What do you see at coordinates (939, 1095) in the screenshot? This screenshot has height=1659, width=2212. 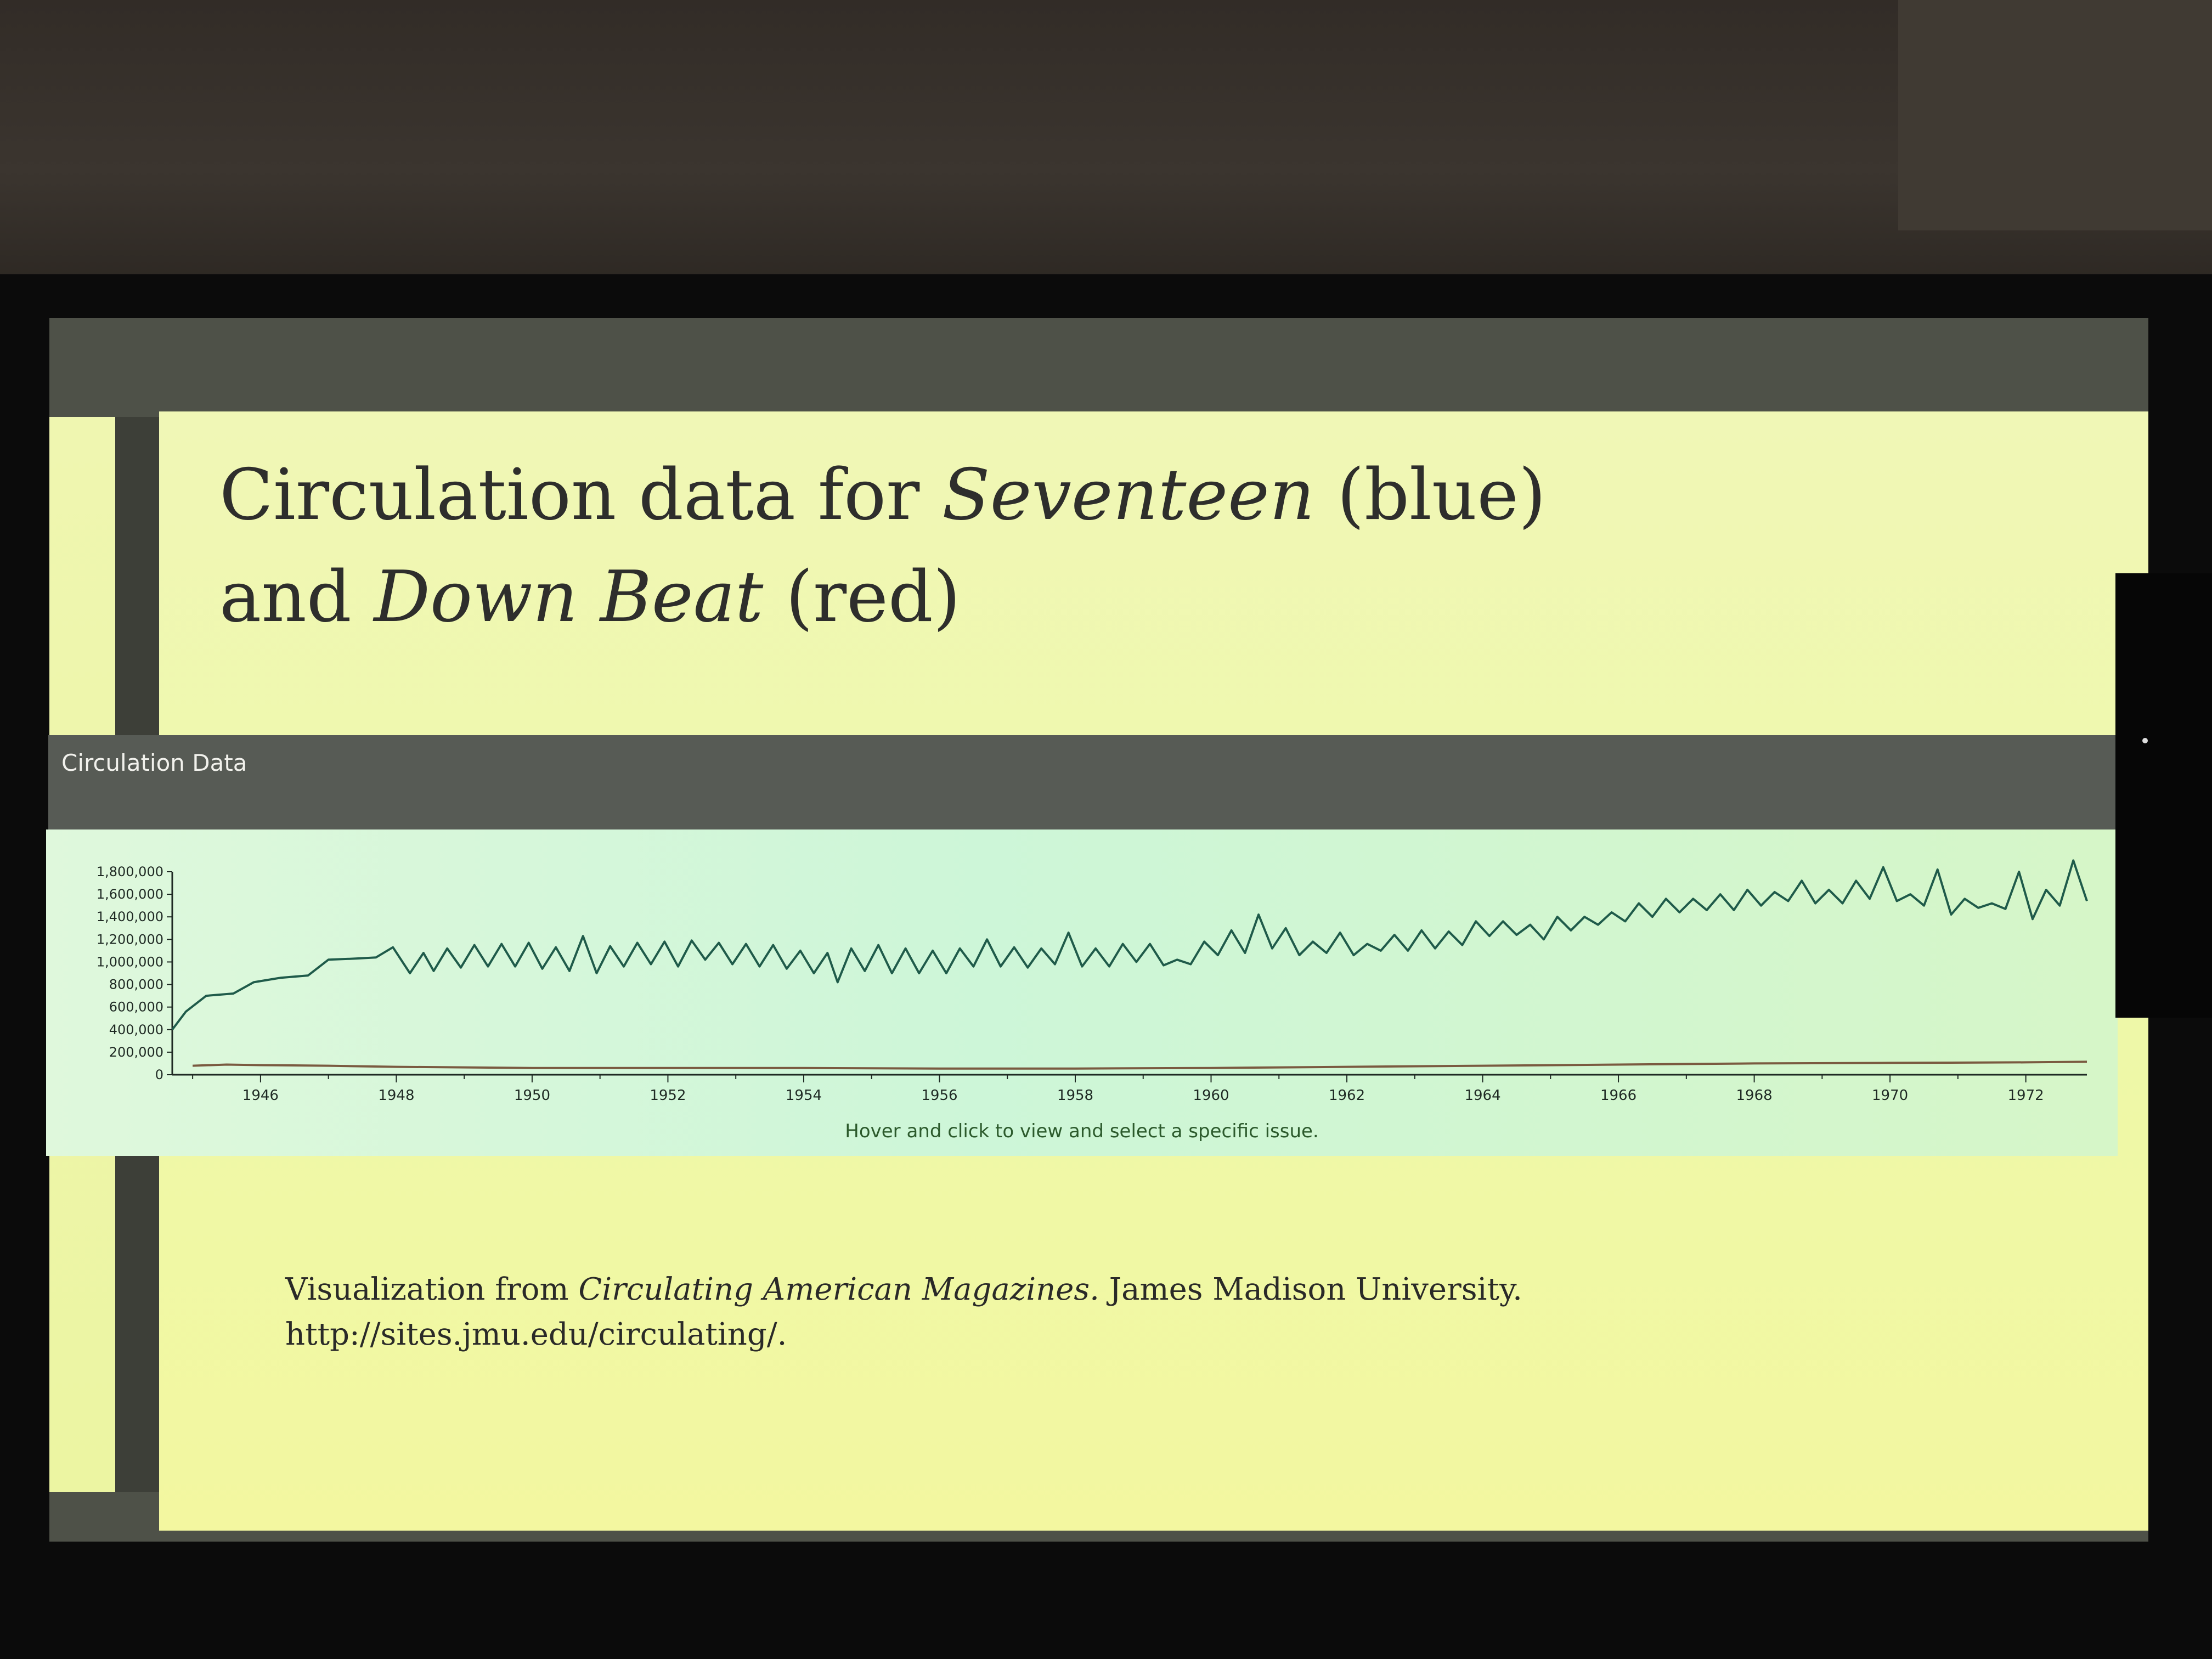 I see `x-tick-label: 1956` at bounding box center [939, 1095].